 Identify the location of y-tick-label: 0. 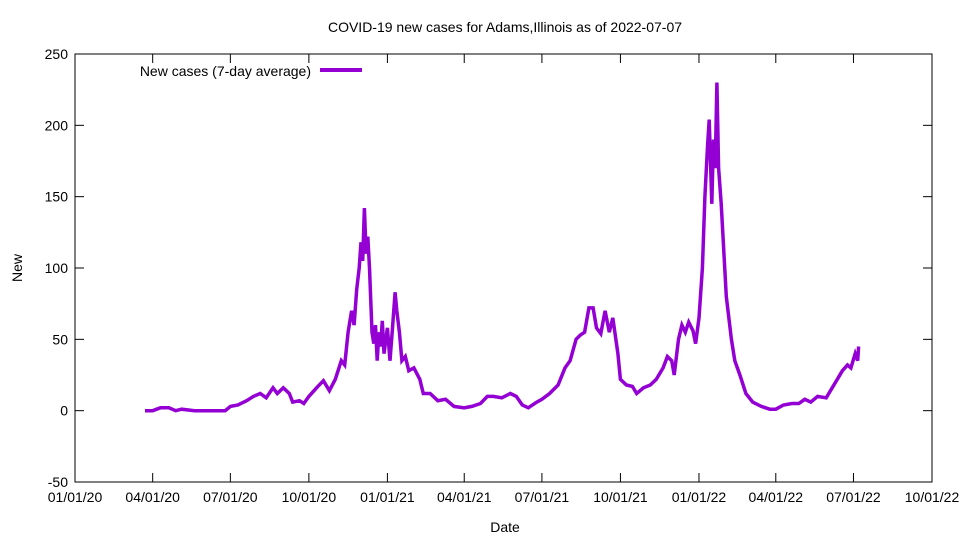
(64, 411).